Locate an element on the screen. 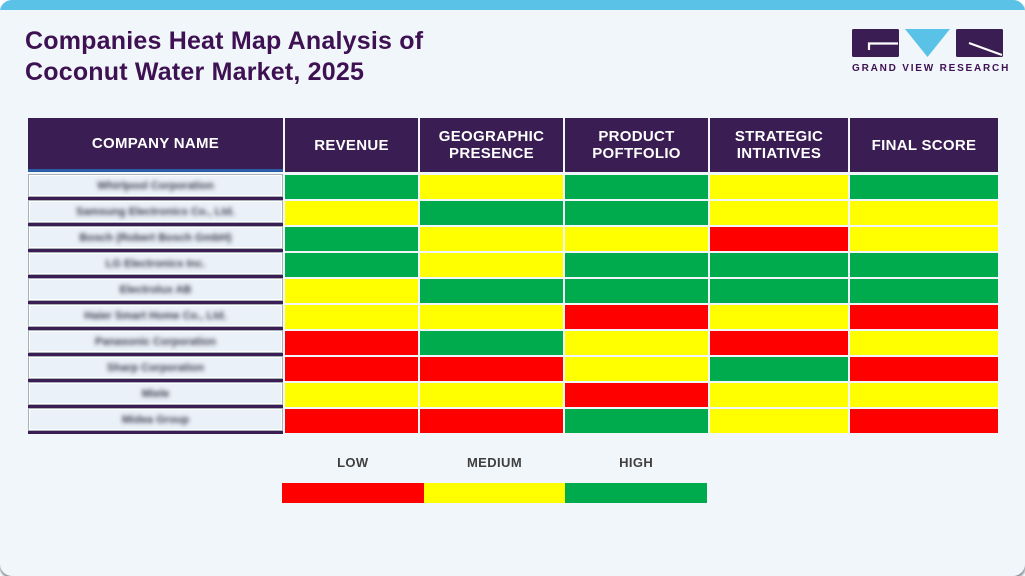 The image size is (1025, 576). company-name-inner: Sharp Corporation is located at coordinates (155, 367).